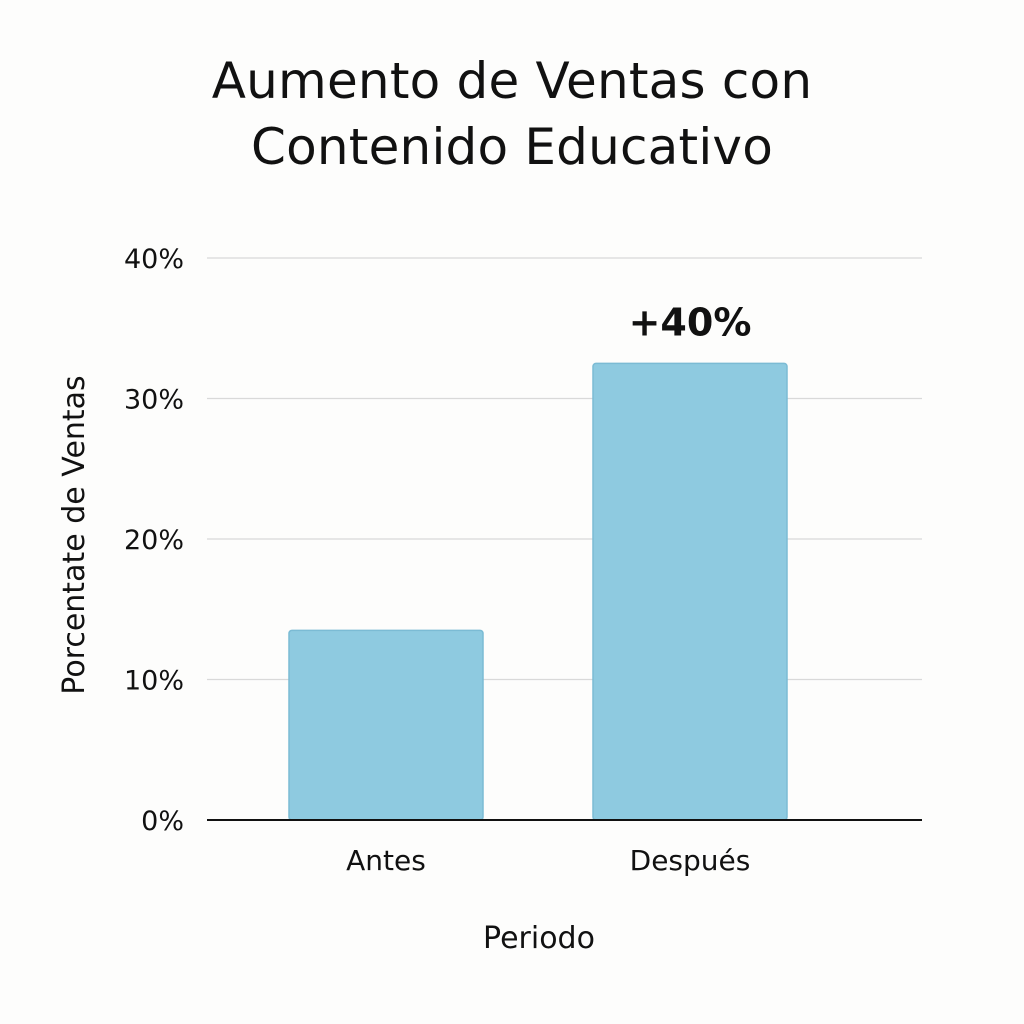 The height and width of the screenshot is (1024, 1024). I want to click on y-tick-label: 40%, so click(154, 259).